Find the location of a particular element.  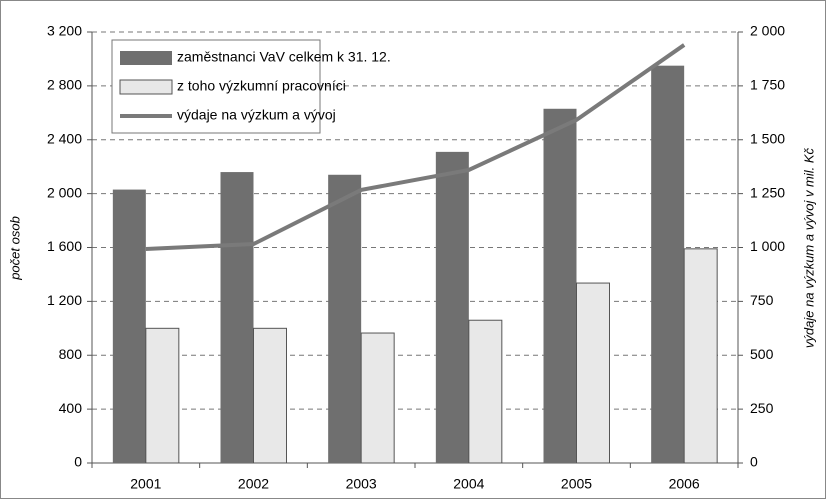

y2-axis-label: výdaje na výzkum a vývoj v mil. Kč is located at coordinates (808, 247).